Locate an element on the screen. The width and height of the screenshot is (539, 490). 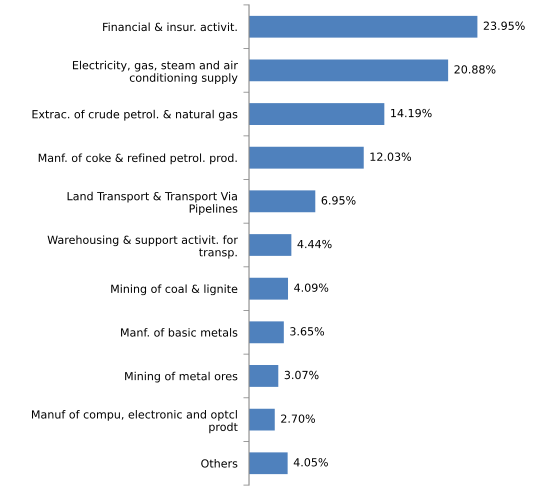
data-label: 3.07% is located at coordinates (301, 375).